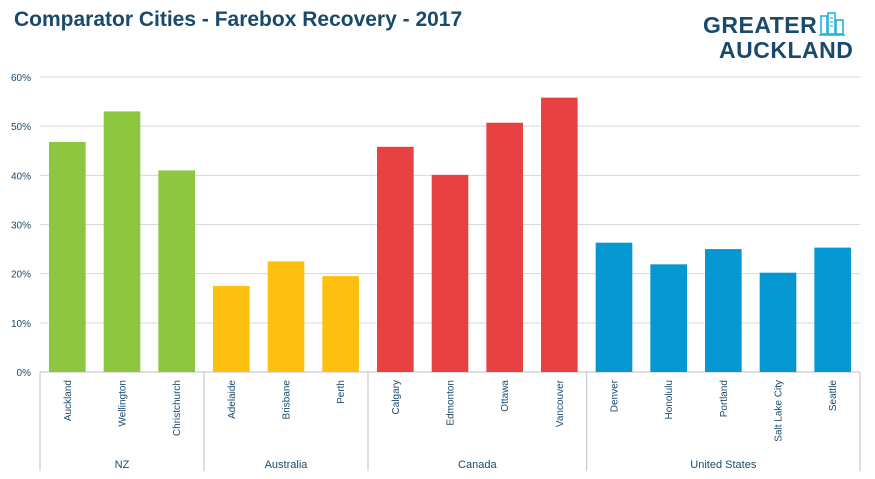 The height and width of the screenshot is (479, 875). I want to click on bar-ottawa, so click(504, 247).